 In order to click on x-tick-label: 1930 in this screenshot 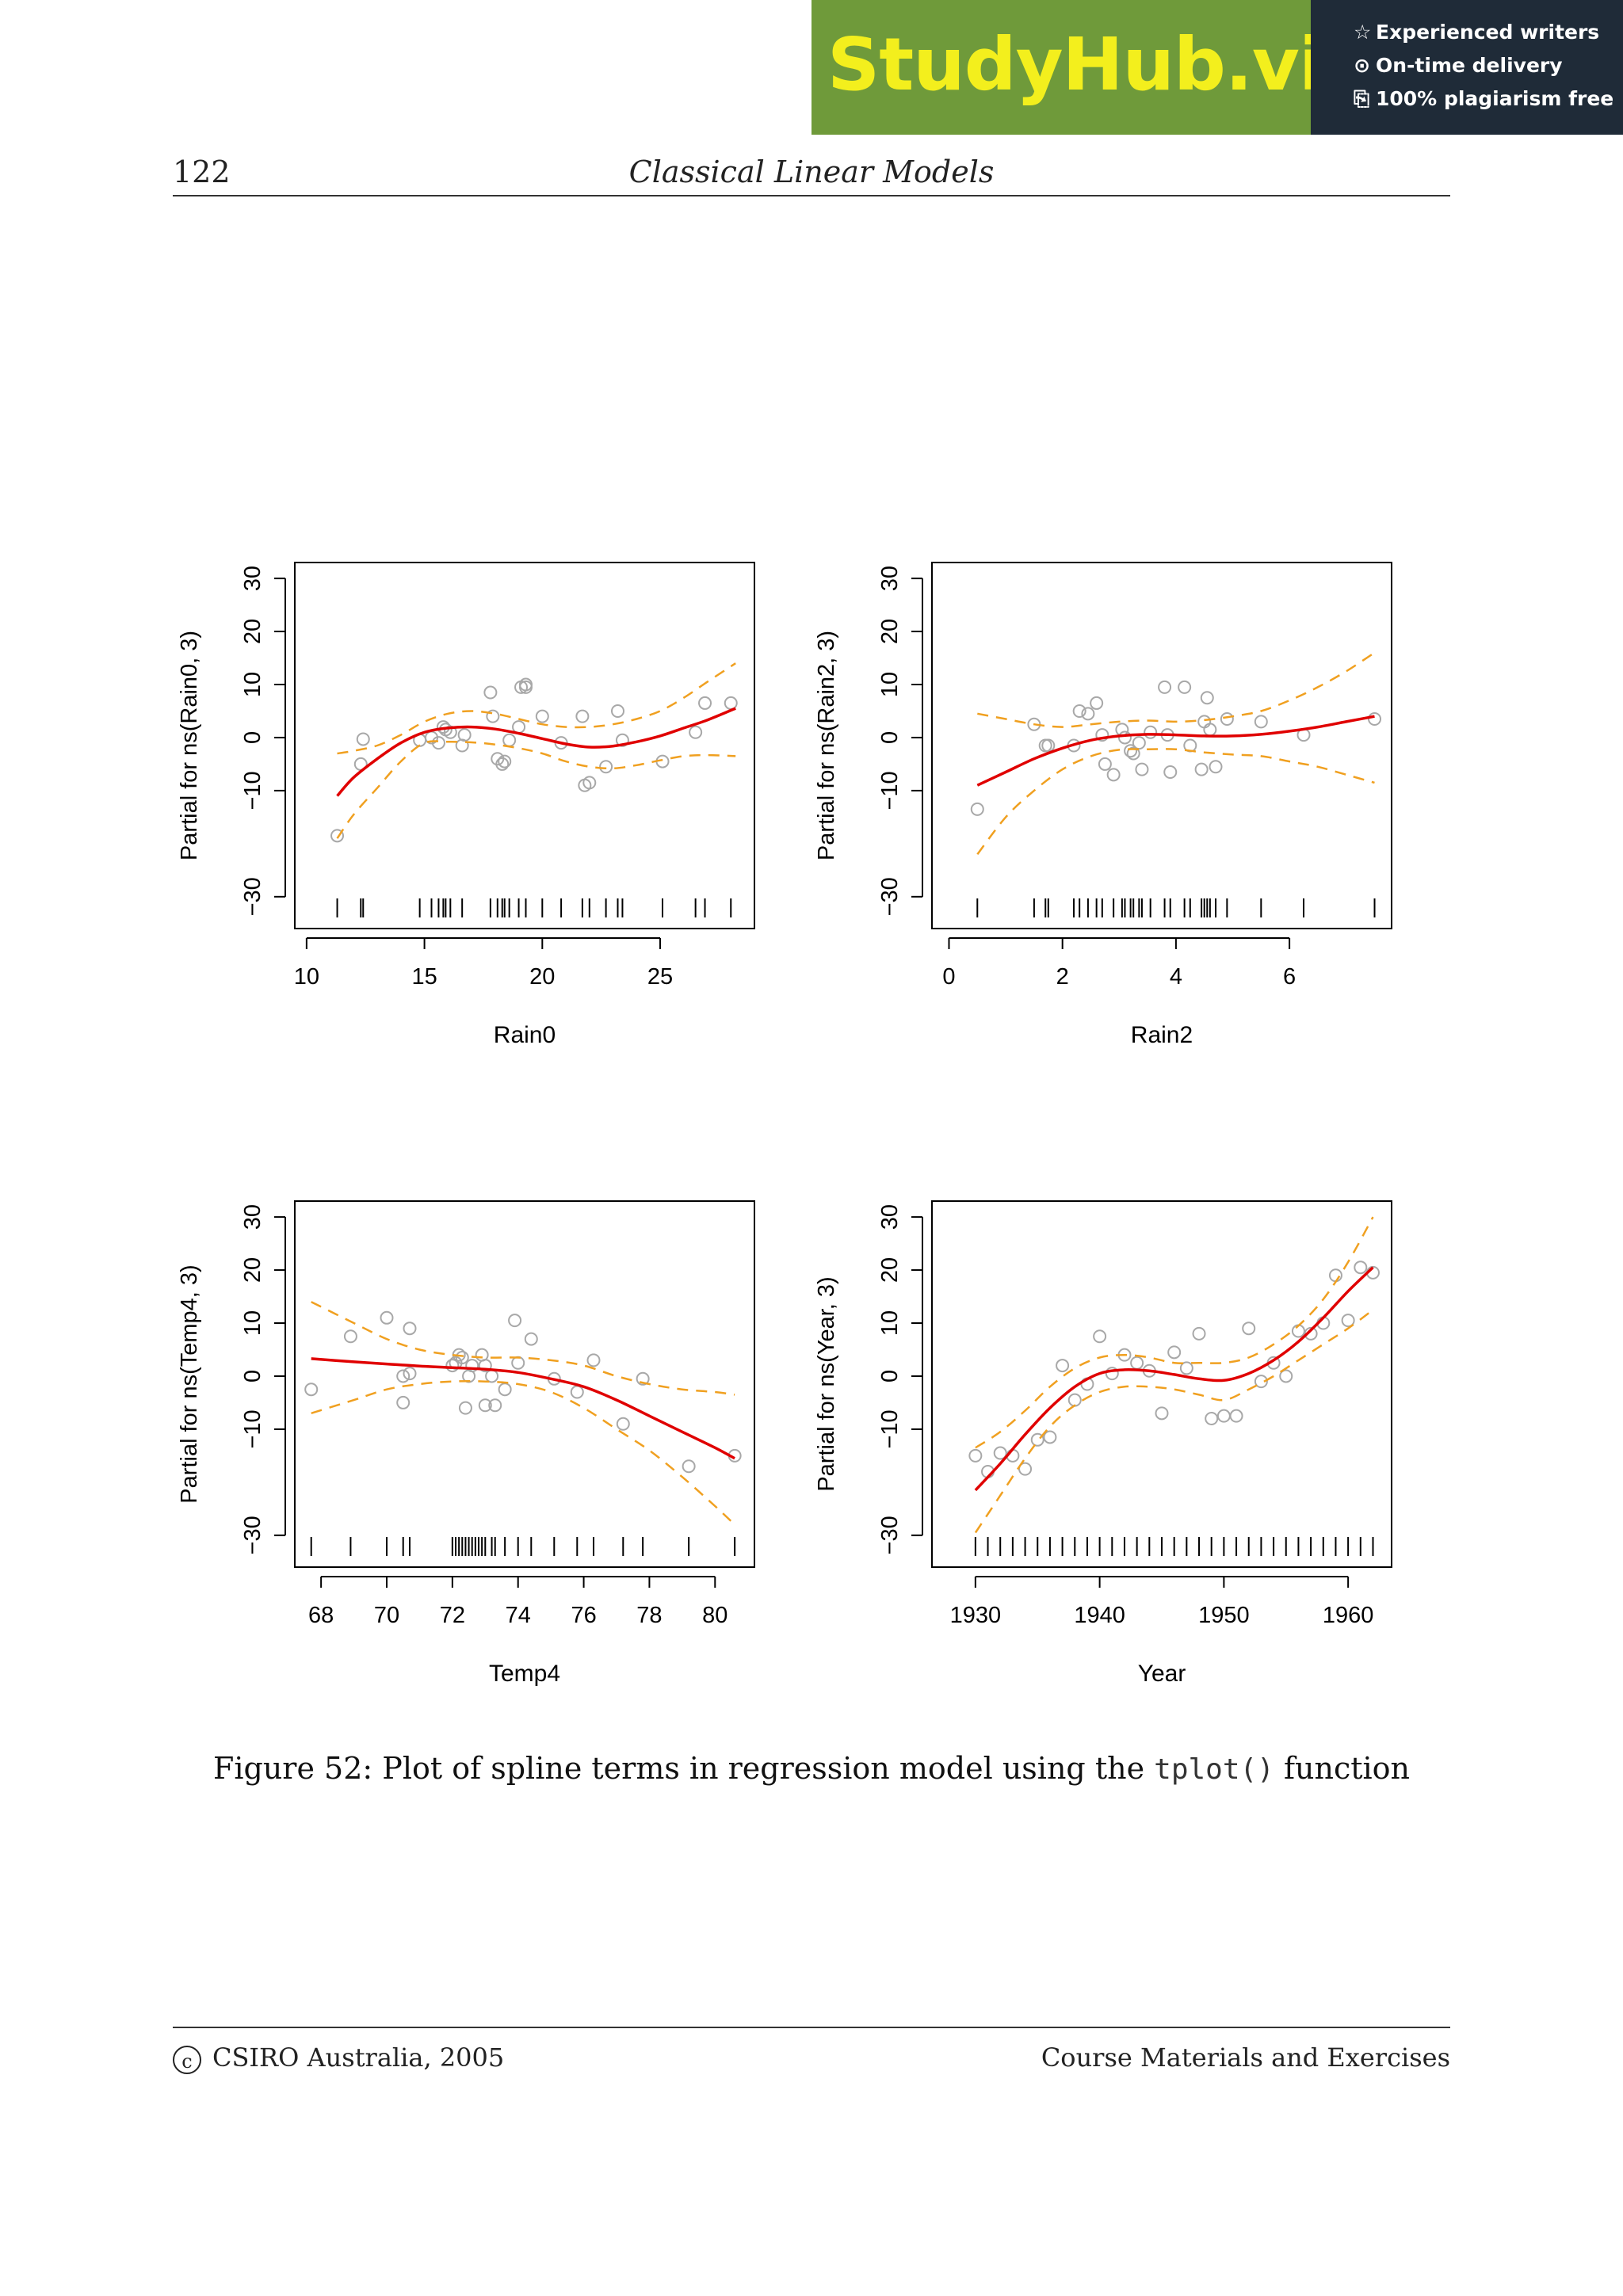, I will do `click(976, 1615)`.